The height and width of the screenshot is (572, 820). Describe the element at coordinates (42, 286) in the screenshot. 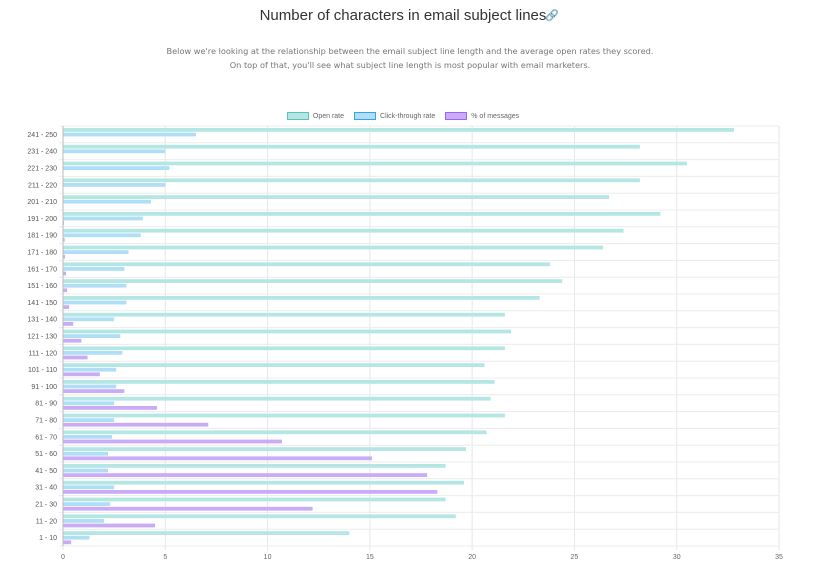

I see `y-tick-label: 151 - 160` at that location.